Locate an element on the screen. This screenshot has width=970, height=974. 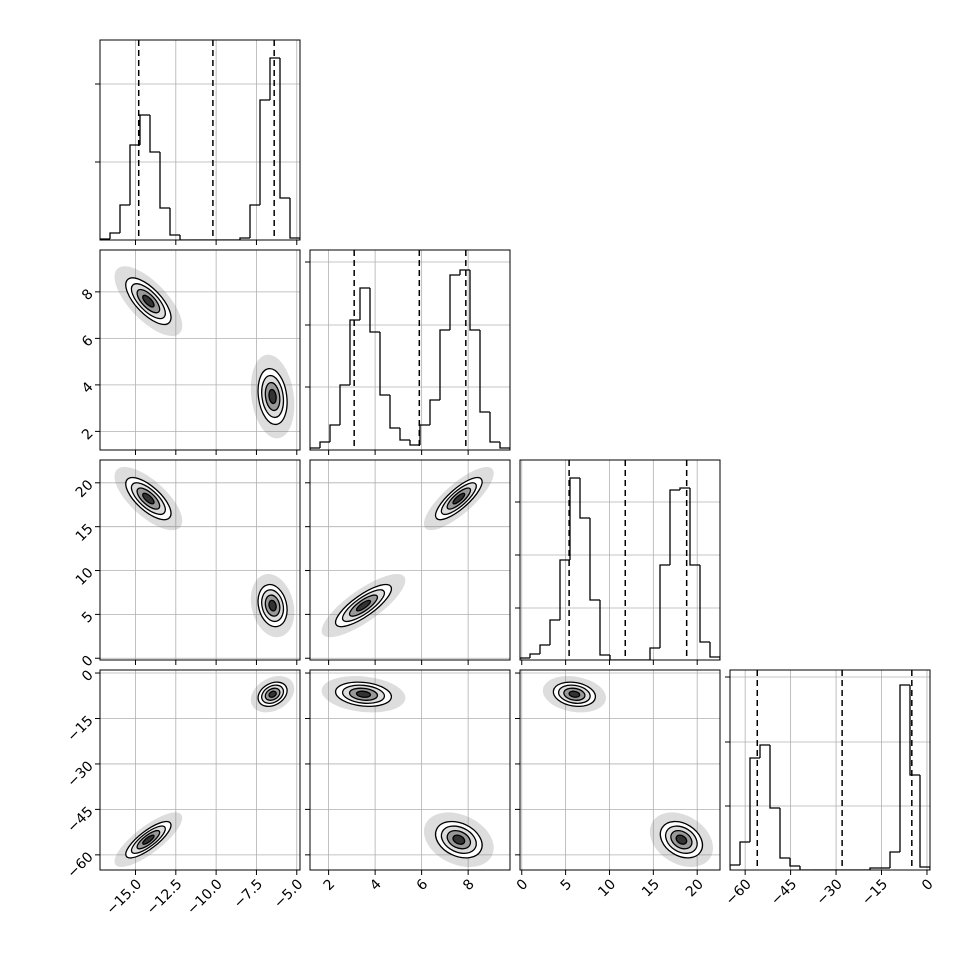
y-tick-label: 2 is located at coordinates (88, 435).